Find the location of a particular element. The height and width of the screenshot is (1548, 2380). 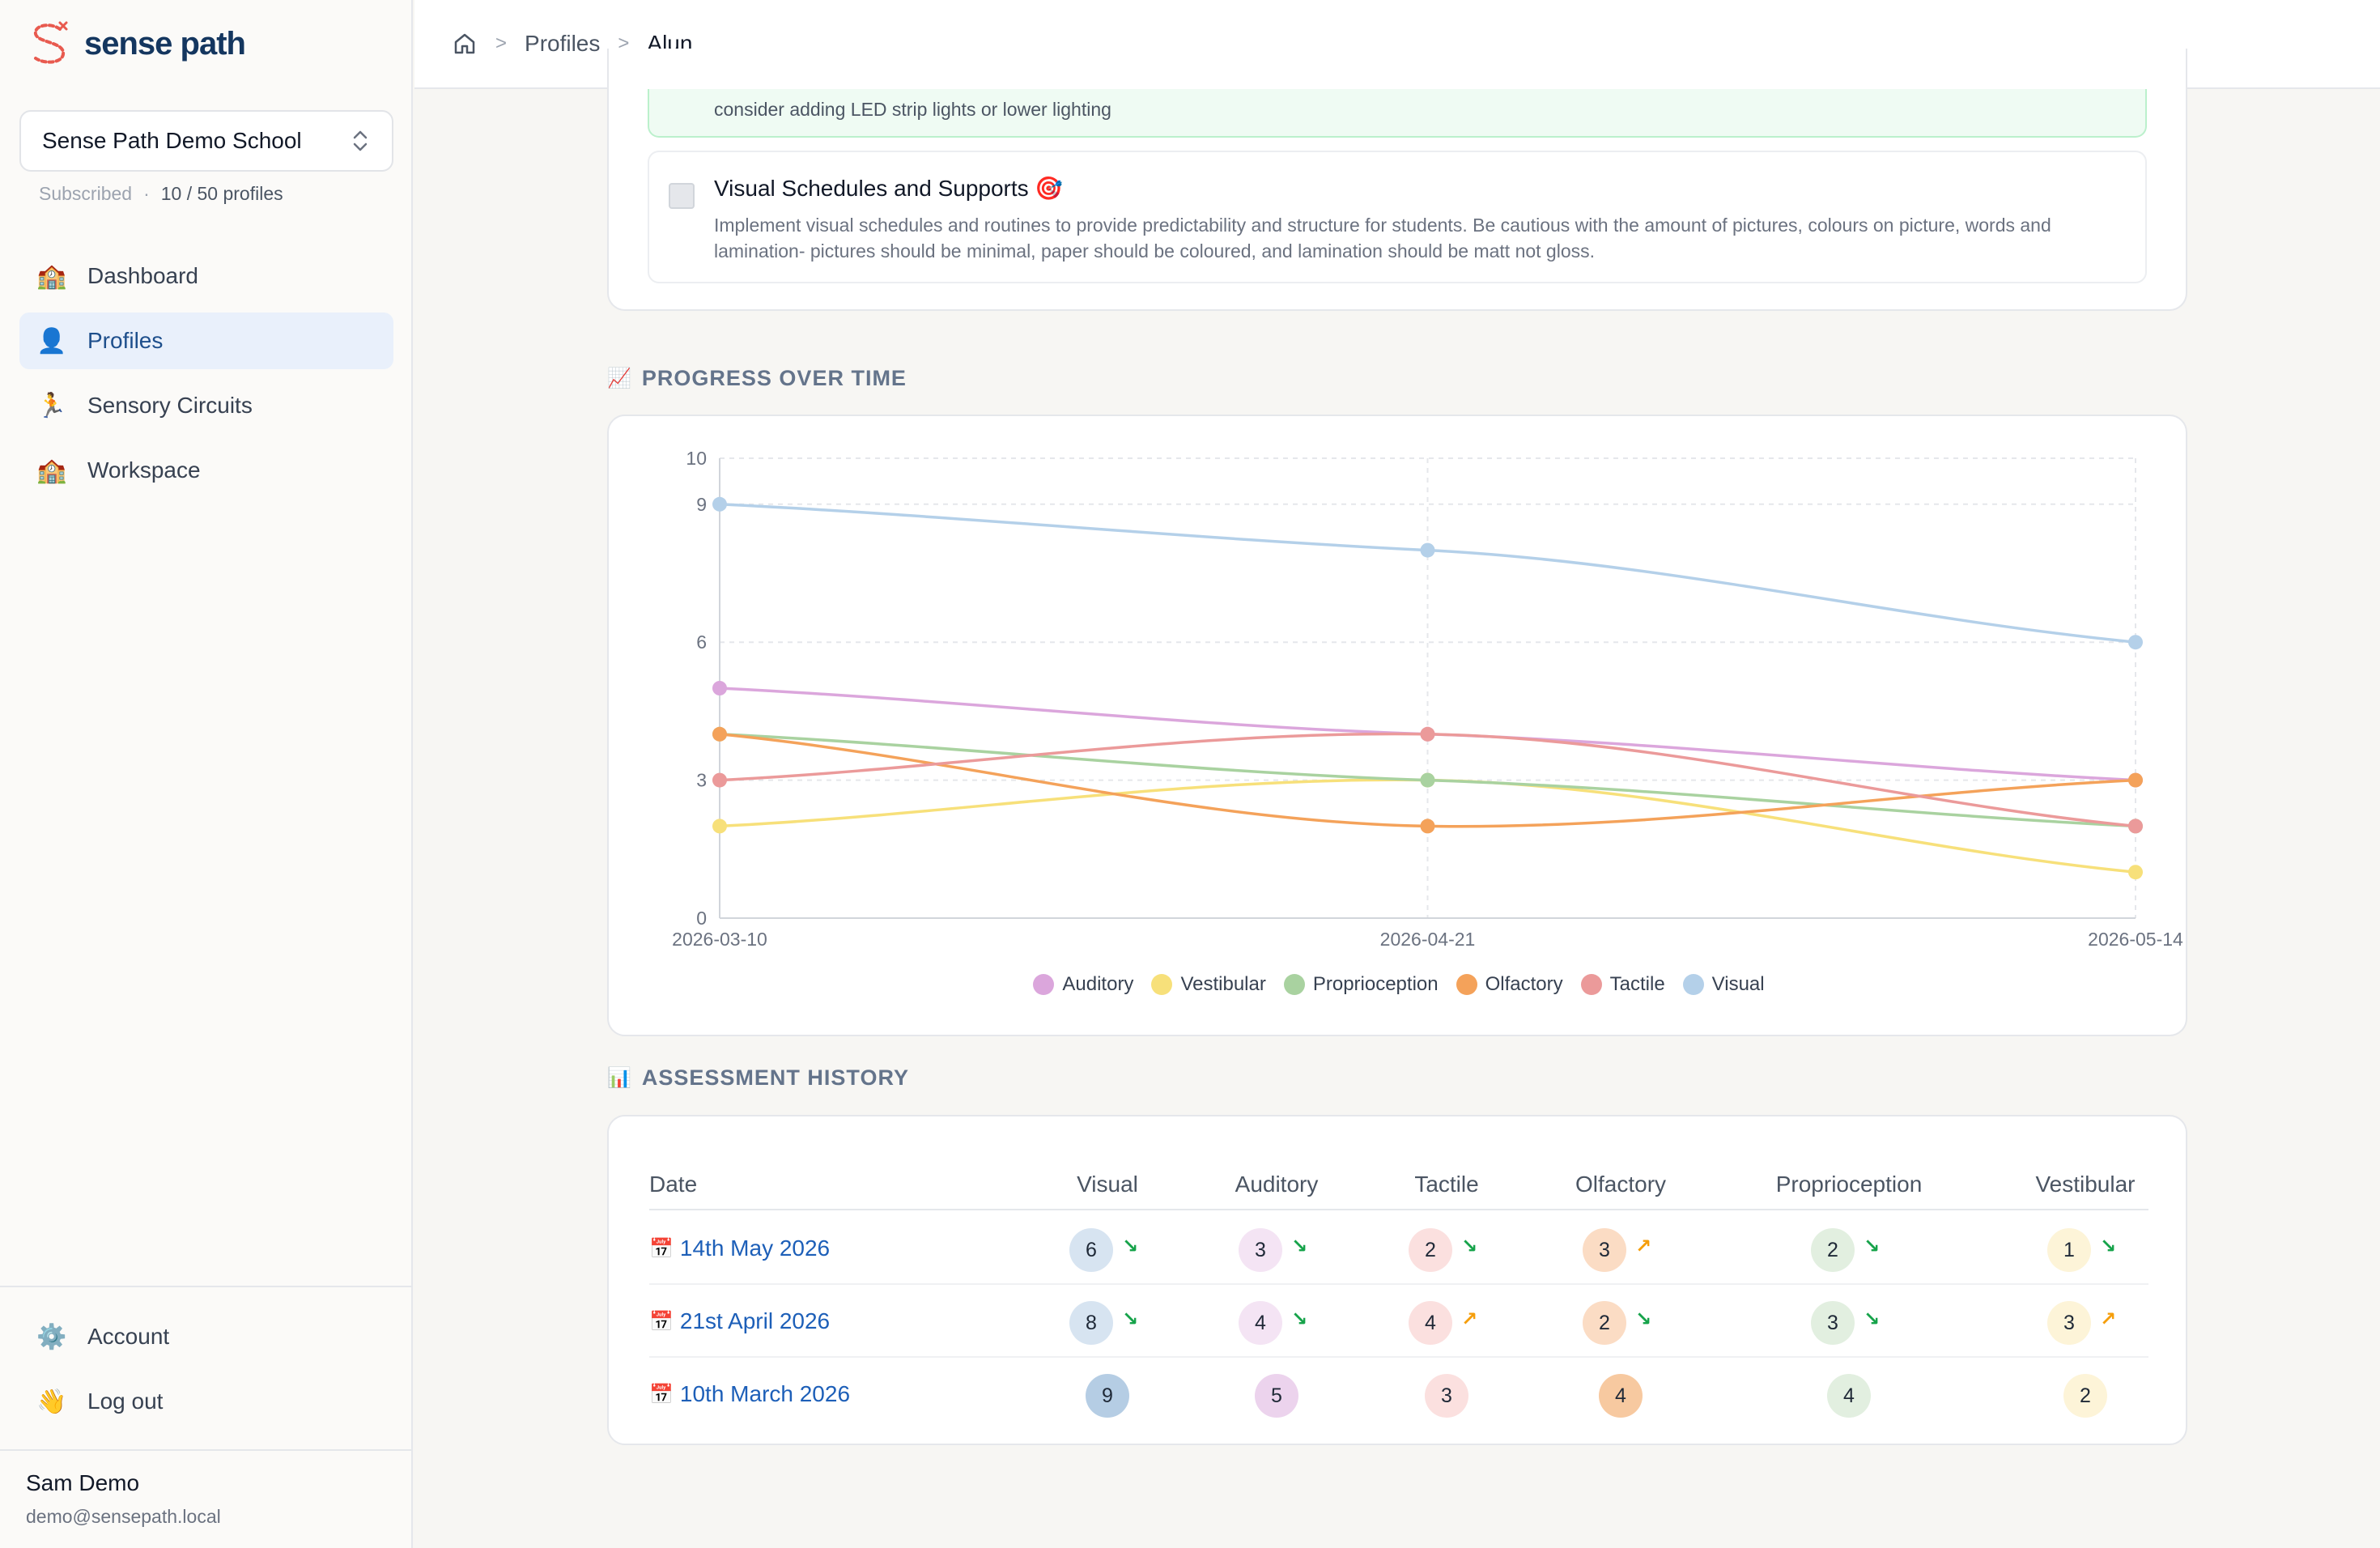

score-badge-vestibular: 2 is located at coordinates (2085, 1396).